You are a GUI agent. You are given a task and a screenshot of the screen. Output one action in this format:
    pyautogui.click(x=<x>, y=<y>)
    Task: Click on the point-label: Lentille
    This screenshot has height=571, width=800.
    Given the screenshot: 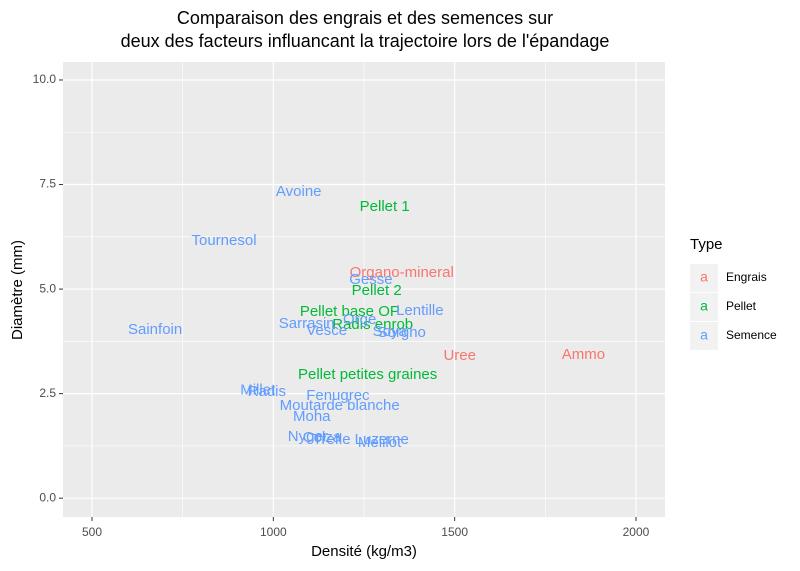 What is the action you would take?
    pyautogui.click(x=420, y=310)
    